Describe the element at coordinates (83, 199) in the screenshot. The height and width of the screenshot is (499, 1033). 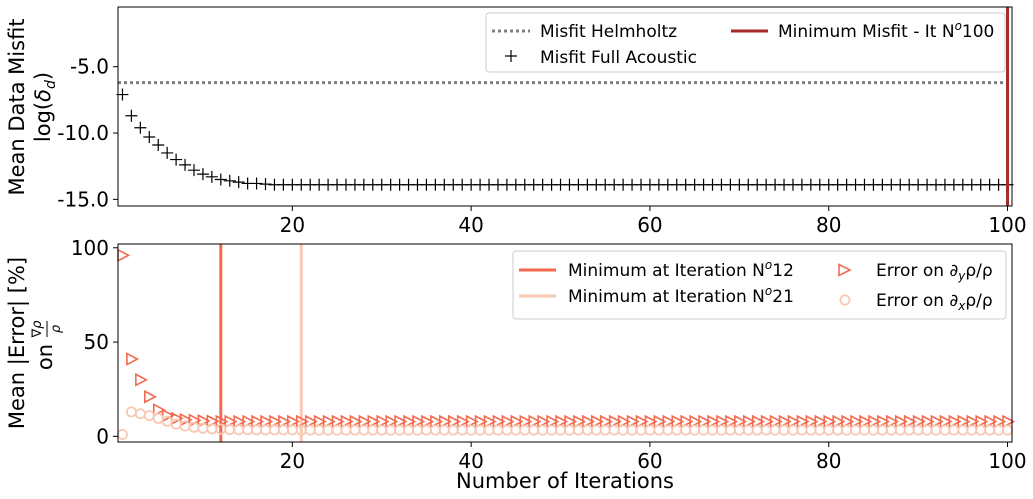
I see `y-tick-label: -15.0` at that location.